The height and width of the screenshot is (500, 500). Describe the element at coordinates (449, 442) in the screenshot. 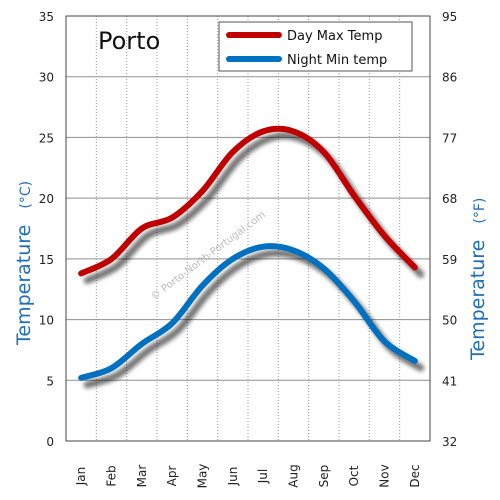

I see `y-tick-label-right: 32` at that location.